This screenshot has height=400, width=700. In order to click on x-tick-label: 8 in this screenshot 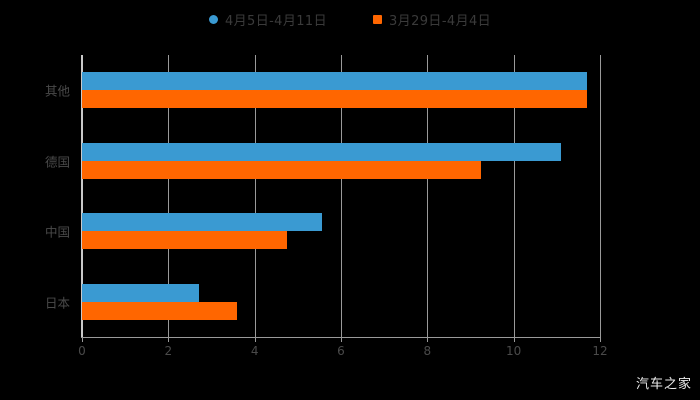, I will do `click(427, 351)`.